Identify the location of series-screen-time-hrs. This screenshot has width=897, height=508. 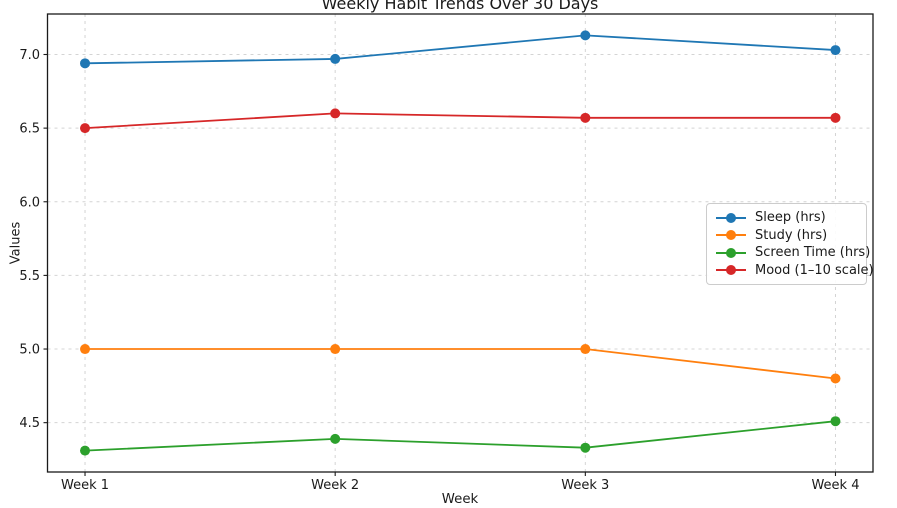
(460, 436).